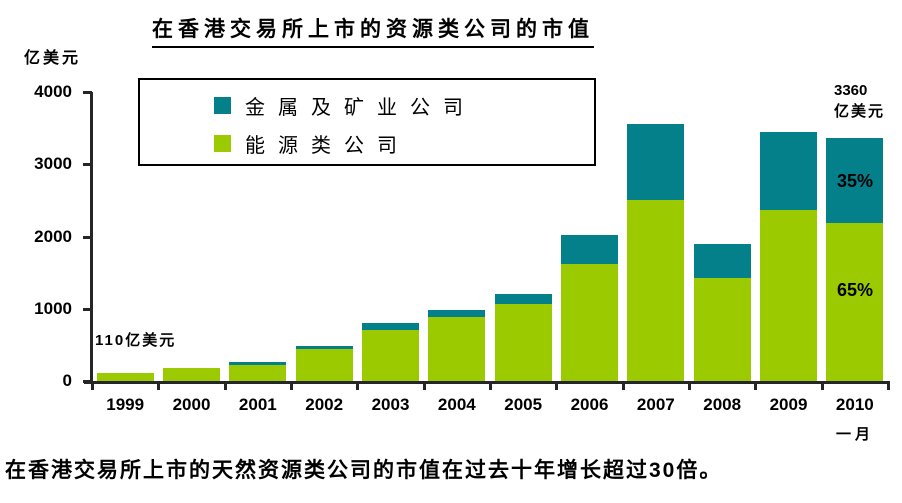 This screenshot has width=902, height=503. What do you see at coordinates (125, 404) in the screenshot?
I see `x-tick-label-1999: 1999` at bounding box center [125, 404].